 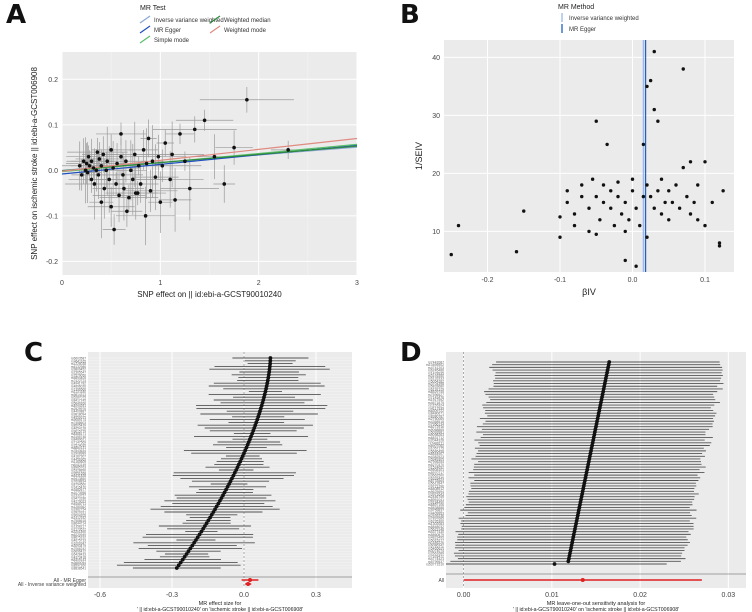 I want to click on snp-label: rs8272916, so click(x=436, y=427).